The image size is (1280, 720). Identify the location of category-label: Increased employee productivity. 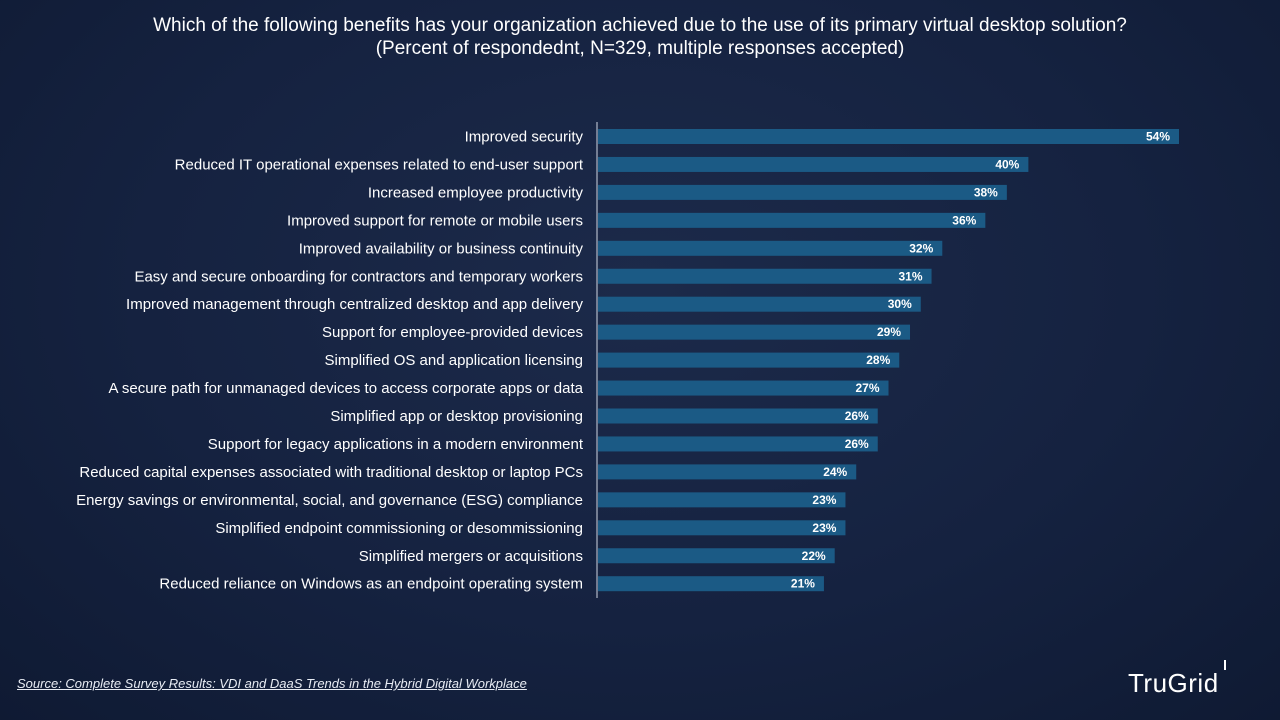
(476, 192).